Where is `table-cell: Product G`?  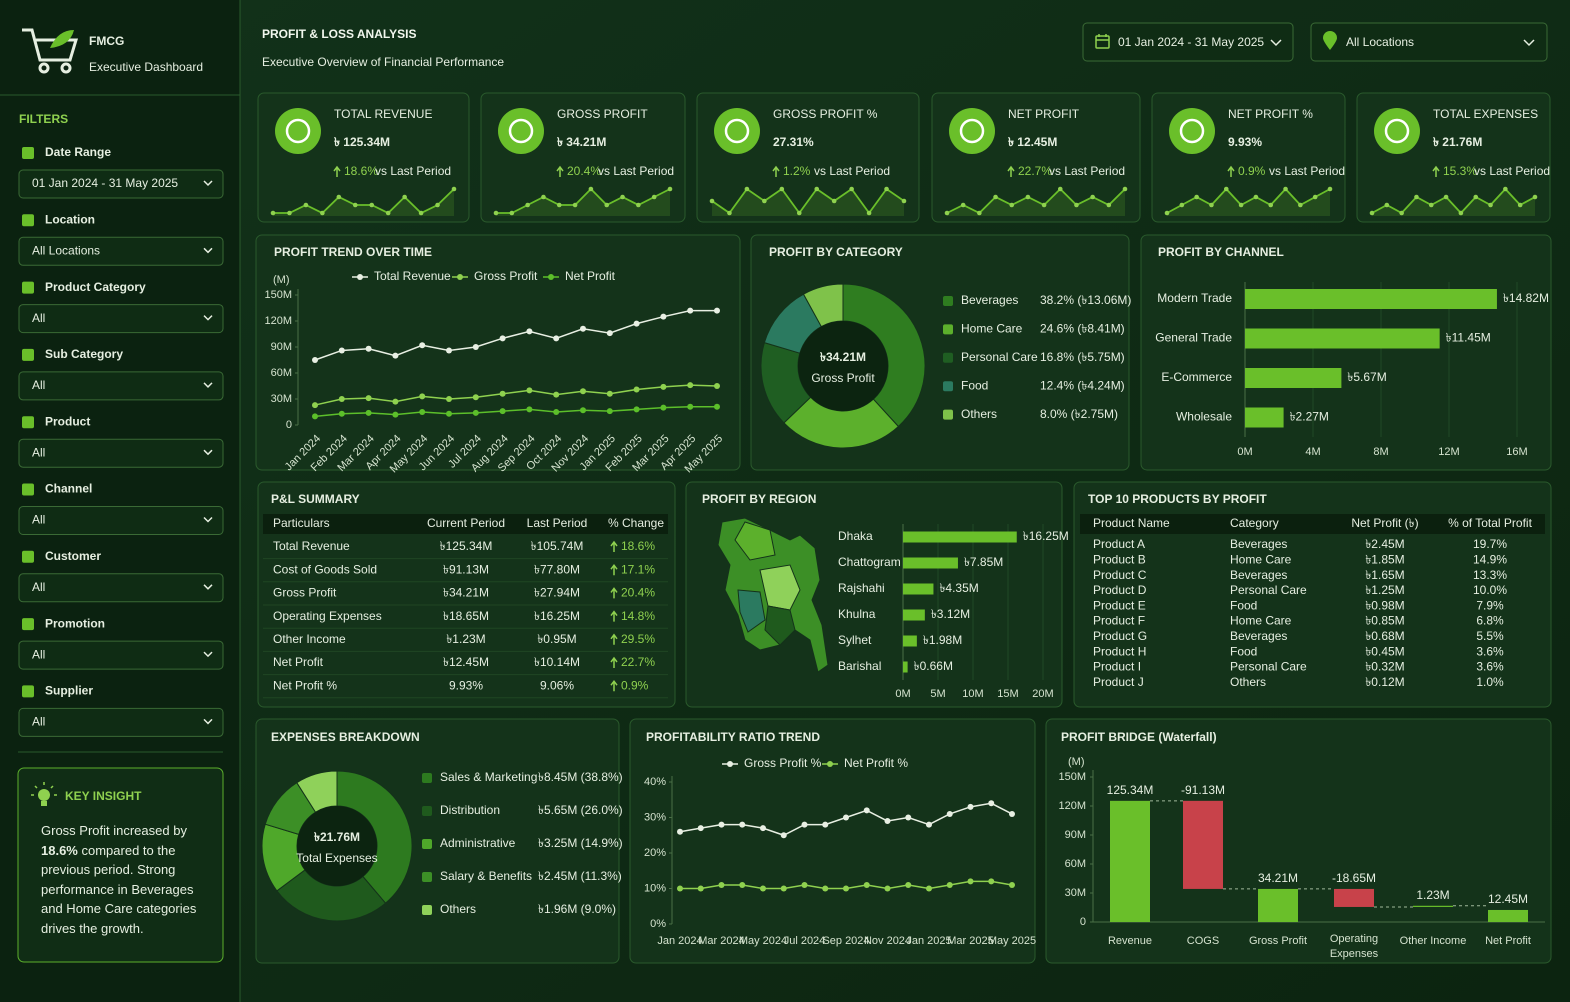 table-cell: Product G is located at coordinates (1120, 636).